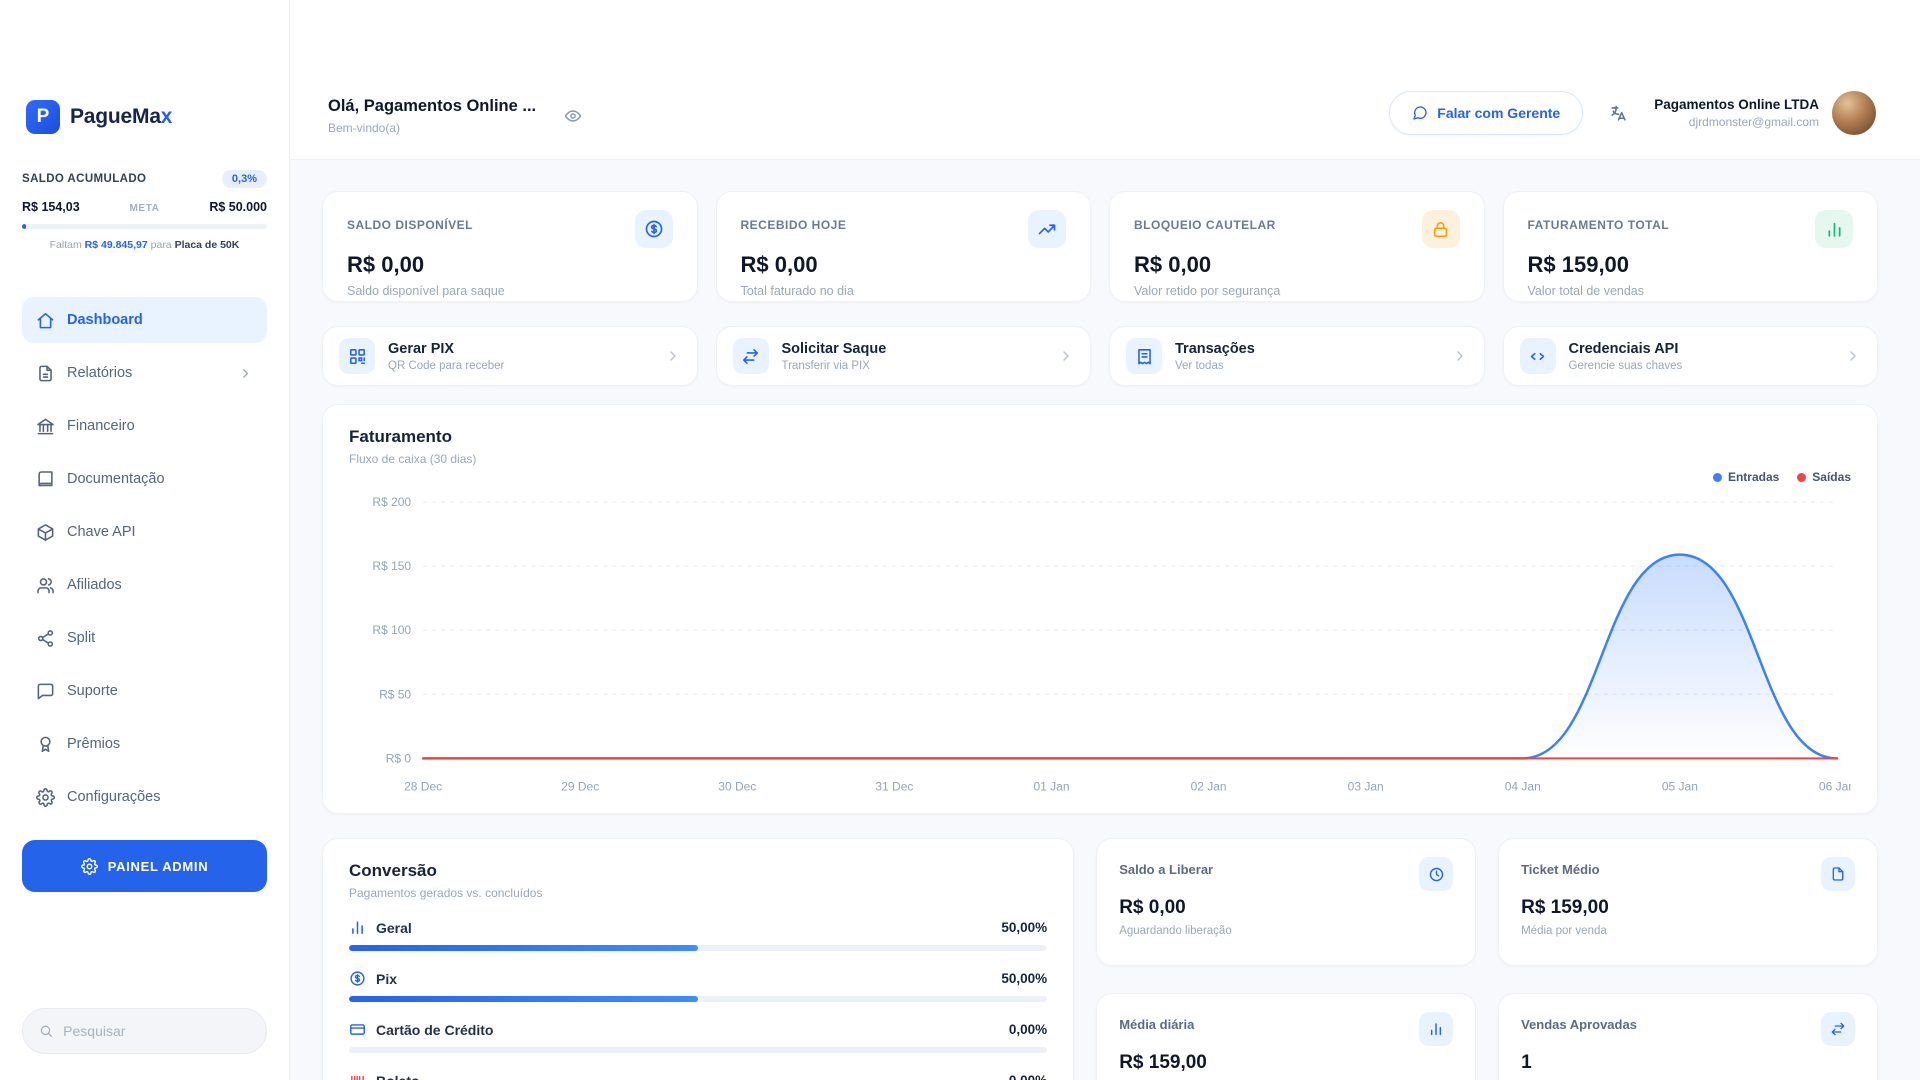  I want to click on action-solicitar-saque: Solicitar Saque Transferir via PIX, so click(903, 356).